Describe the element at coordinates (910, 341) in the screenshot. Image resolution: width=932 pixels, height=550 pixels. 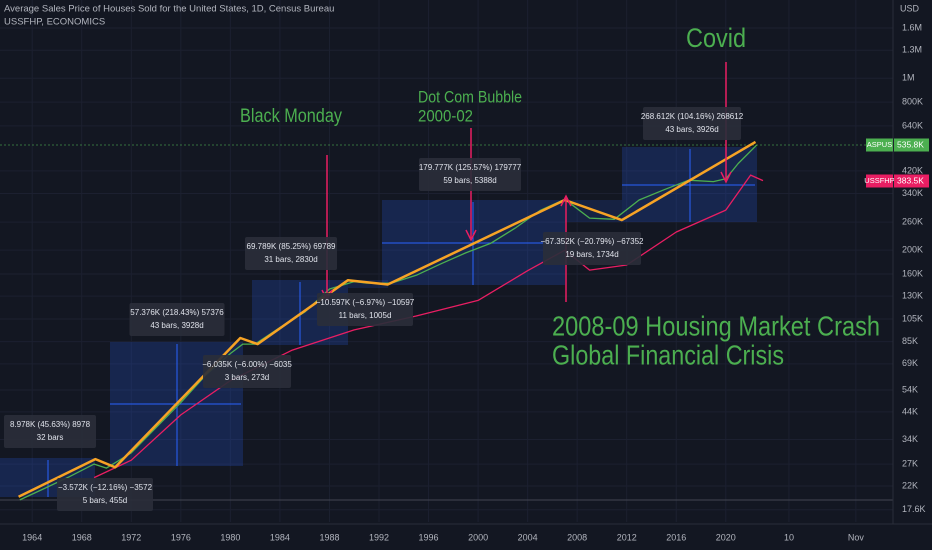
I see `y-tick-label: 85K` at that location.